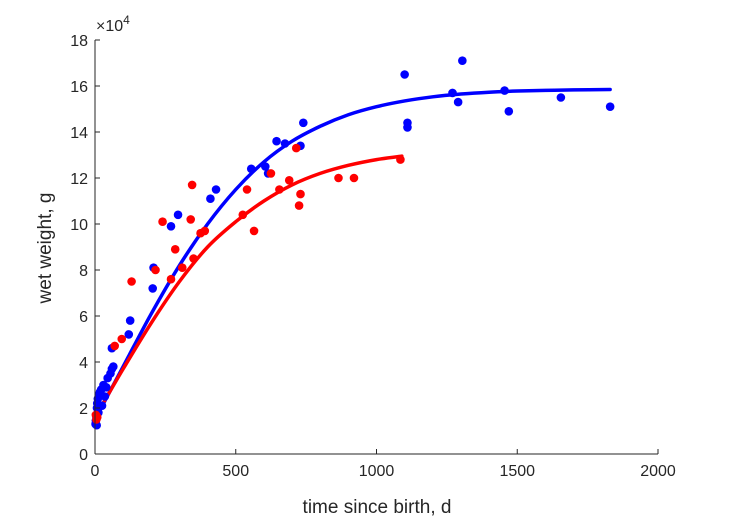  I want to click on y-tick-label: 14, so click(79, 133).